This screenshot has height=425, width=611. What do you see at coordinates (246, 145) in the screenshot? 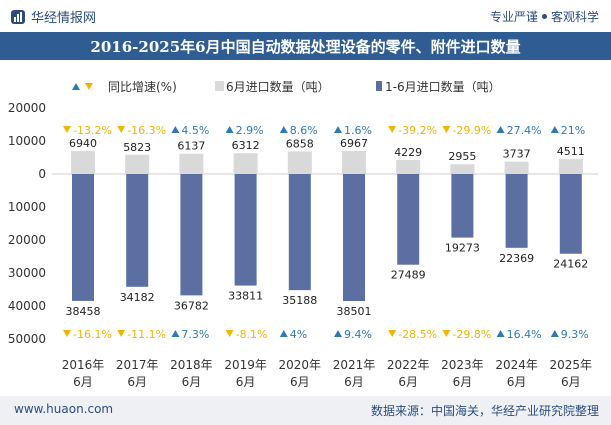
I see `june-value-label: 6312` at bounding box center [246, 145].